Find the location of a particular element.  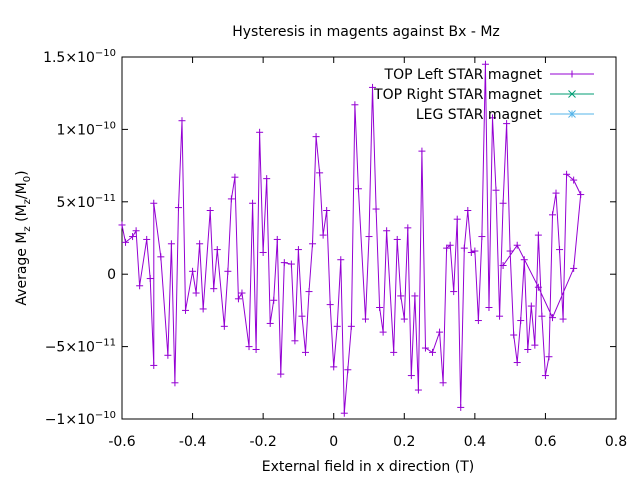

y-tick-label: 1.5×10⁻¹⁰ is located at coordinates (79, 57).